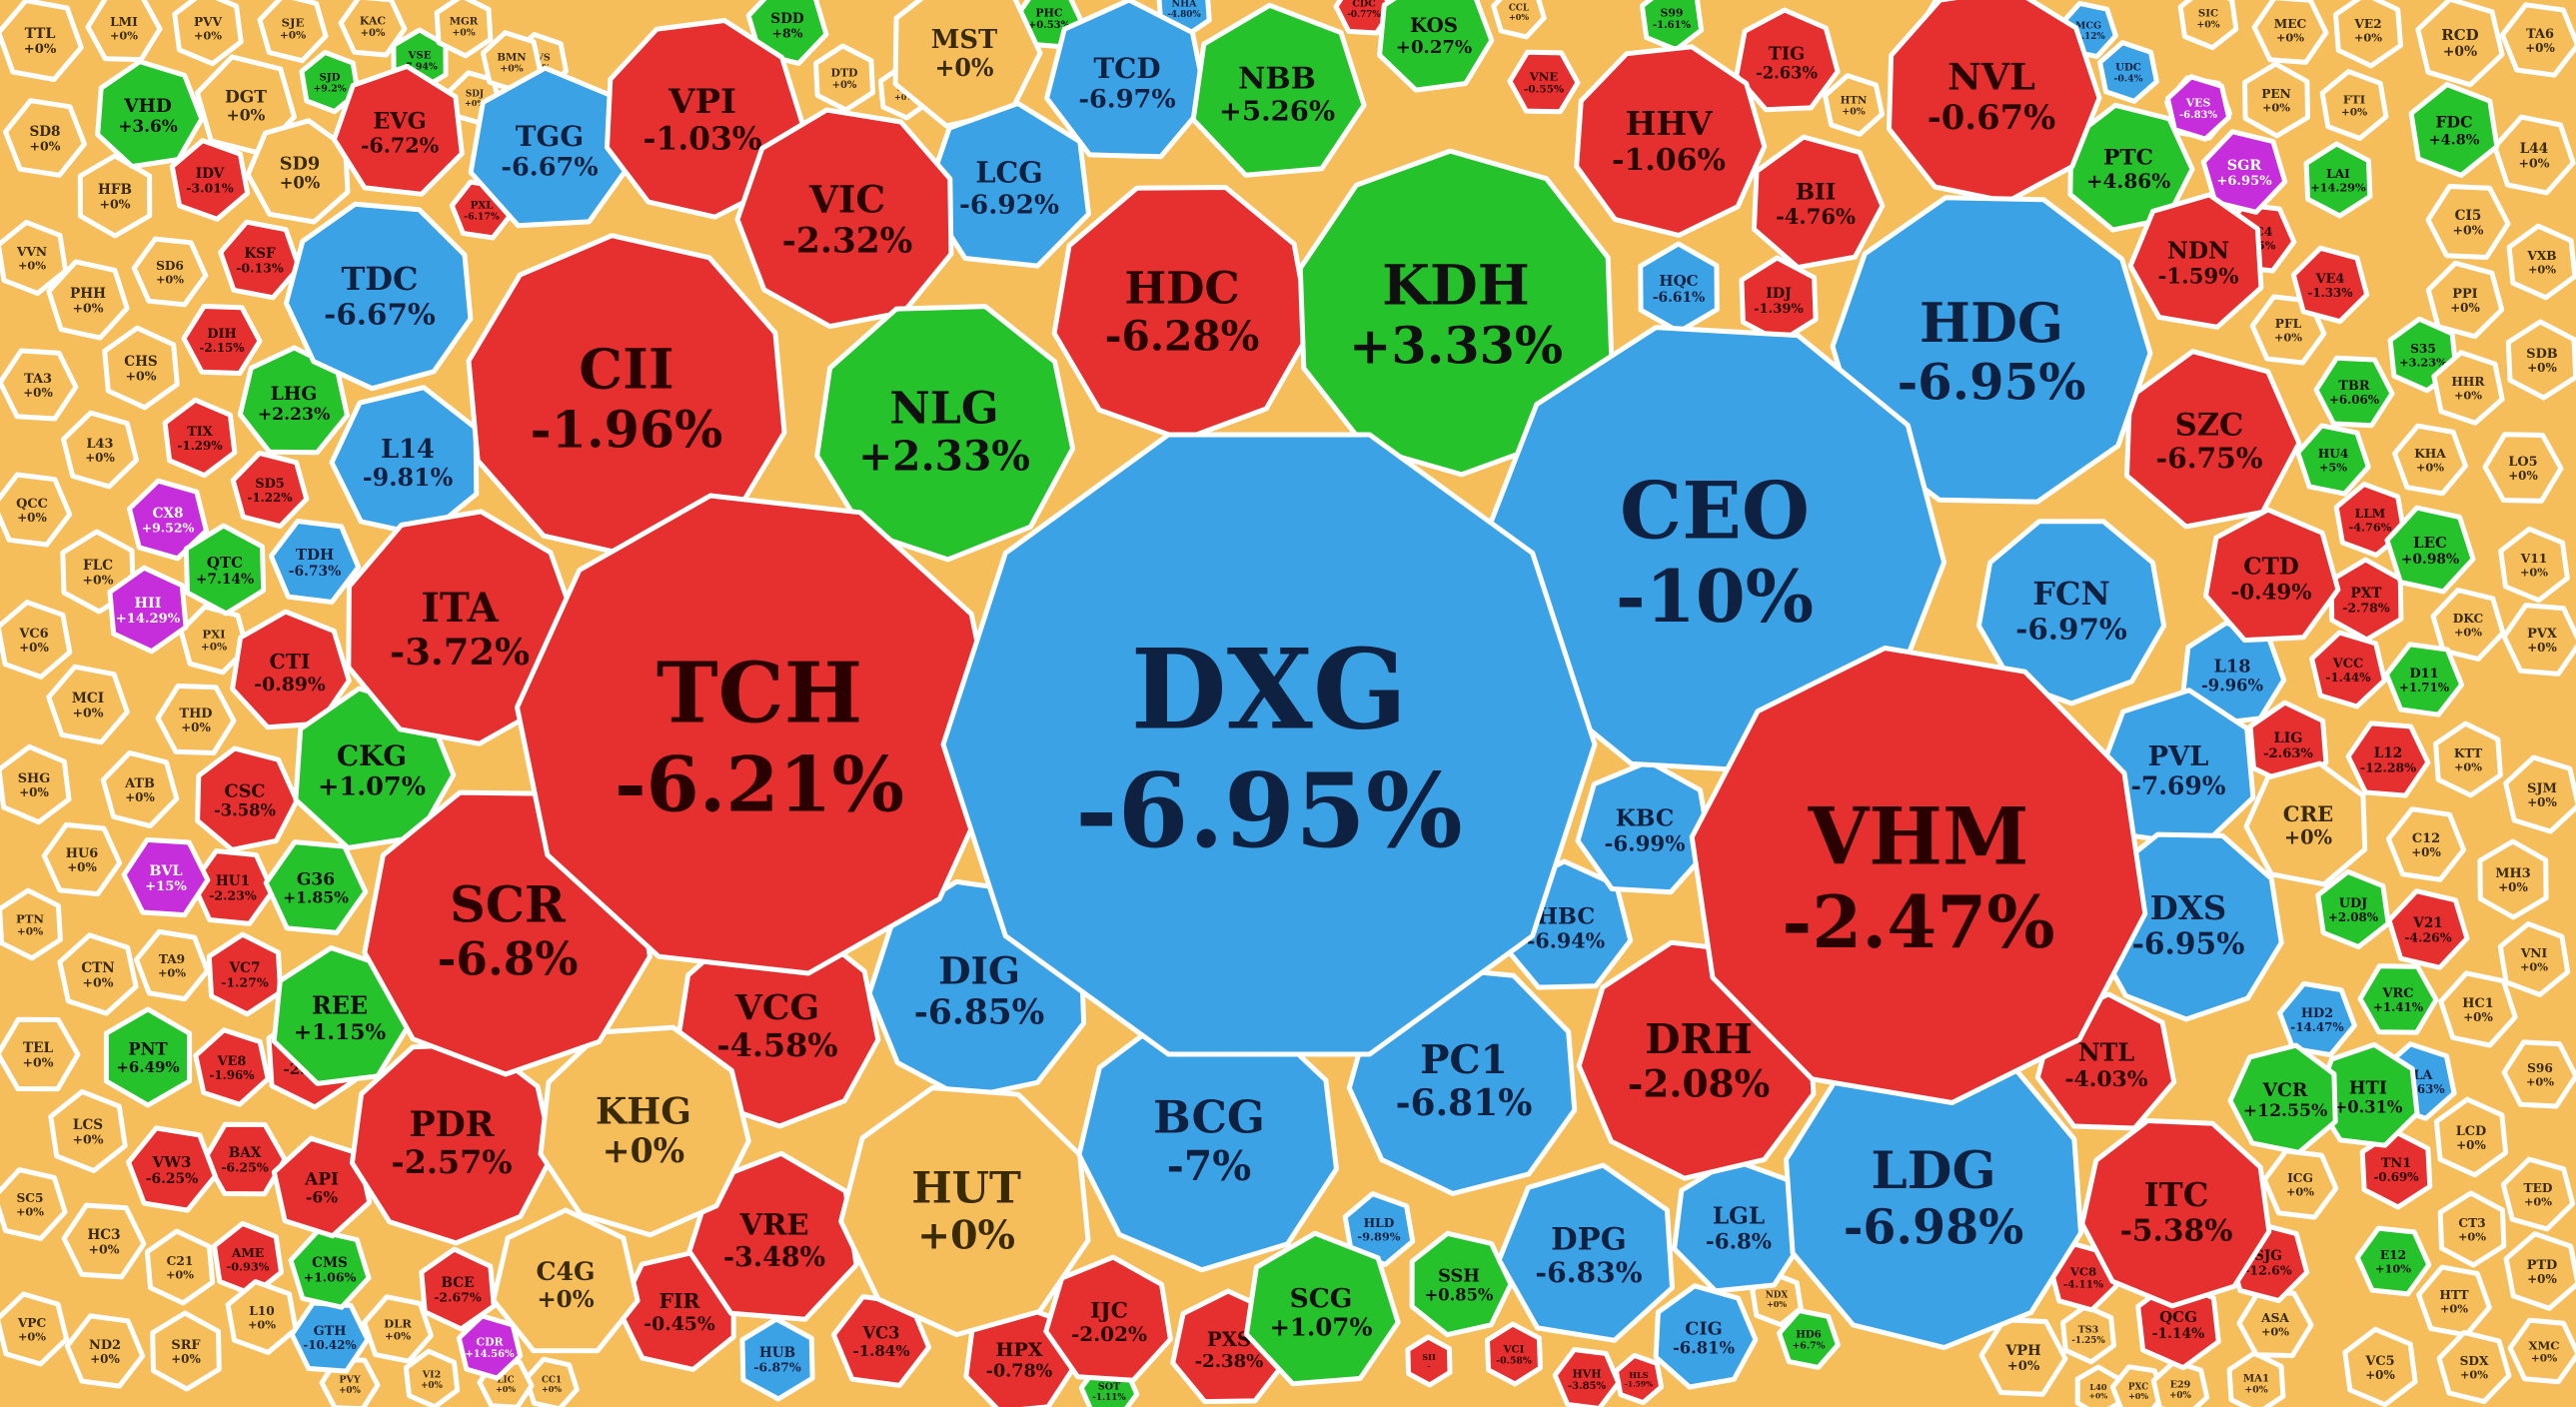  Describe the element at coordinates (2256, 1378) in the screenshot. I see `bubble-ma1: MA1+0%` at that location.